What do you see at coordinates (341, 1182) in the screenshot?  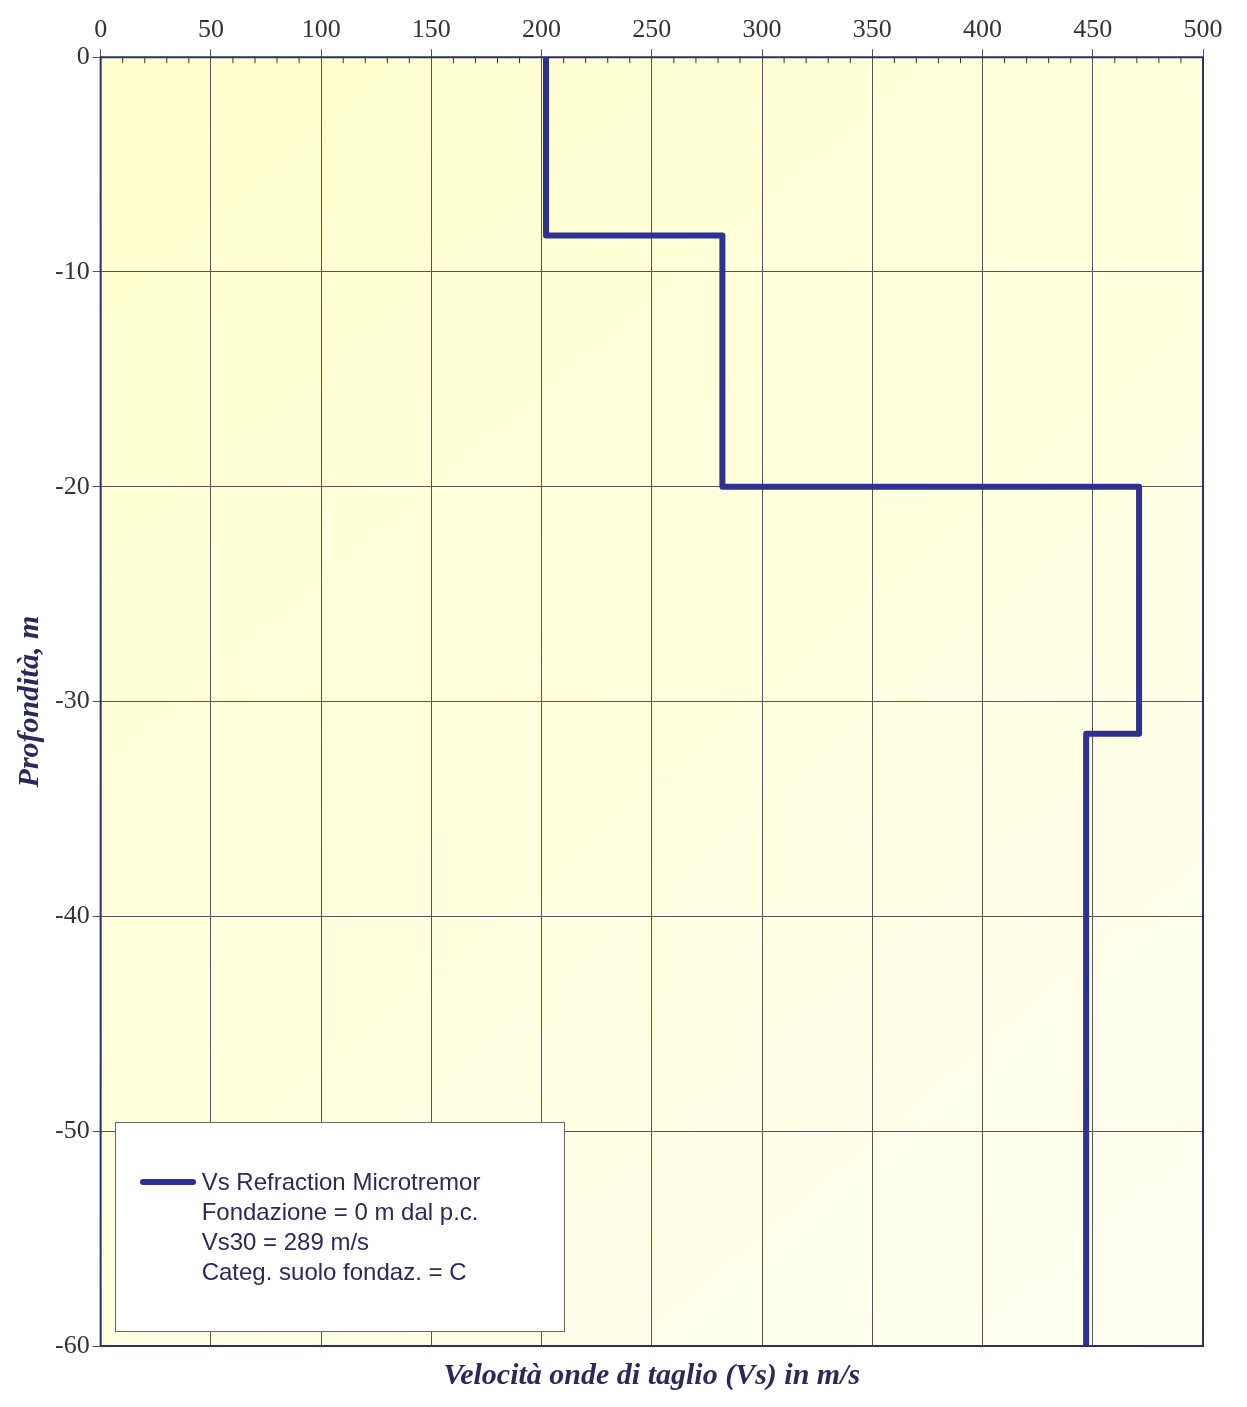 I see `legend-label: Vs Refraction Microtremor` at bounding box center [341, 1182].